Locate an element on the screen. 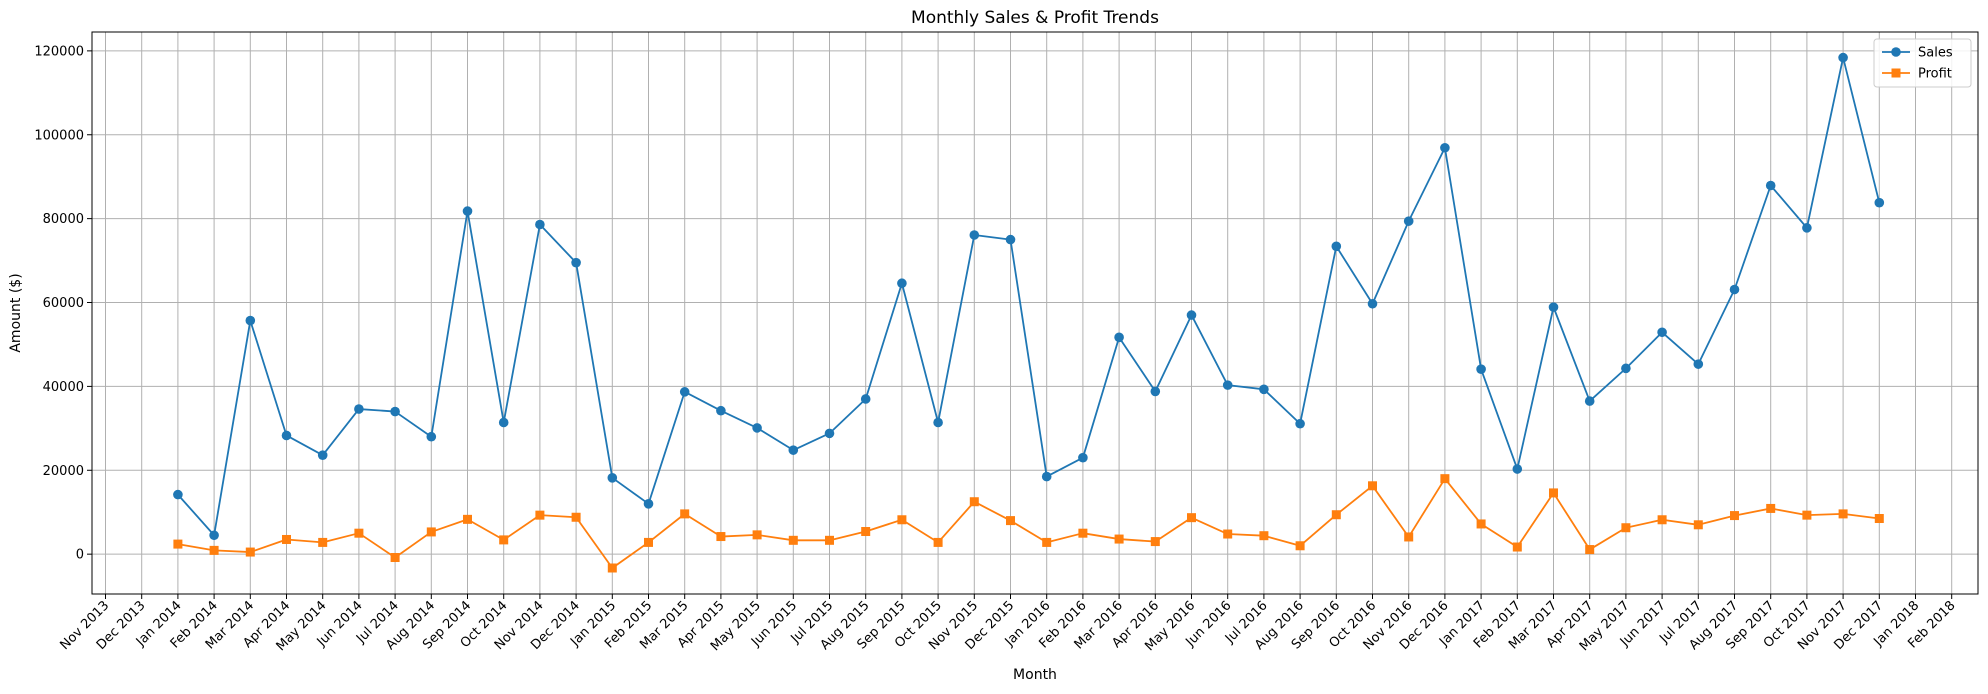 This screenshot has height=694, width=1988. legend-profit-label: Profit is located at coordinates (1935, 74).